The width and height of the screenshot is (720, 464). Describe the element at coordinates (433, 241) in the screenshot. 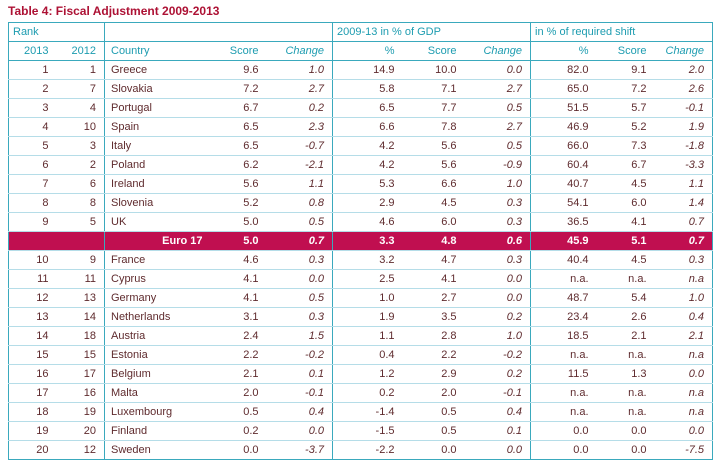

I see `cell-gdp-score: 4.8` at that location.